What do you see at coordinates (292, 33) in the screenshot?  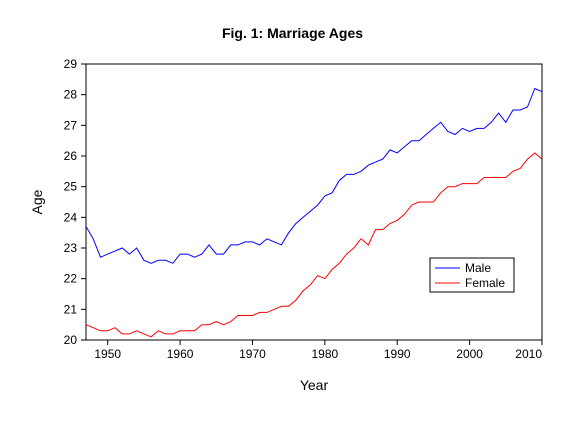 I see `chart-title: Fig. 1: Marriage Ages` at bounding box center [292, 33].